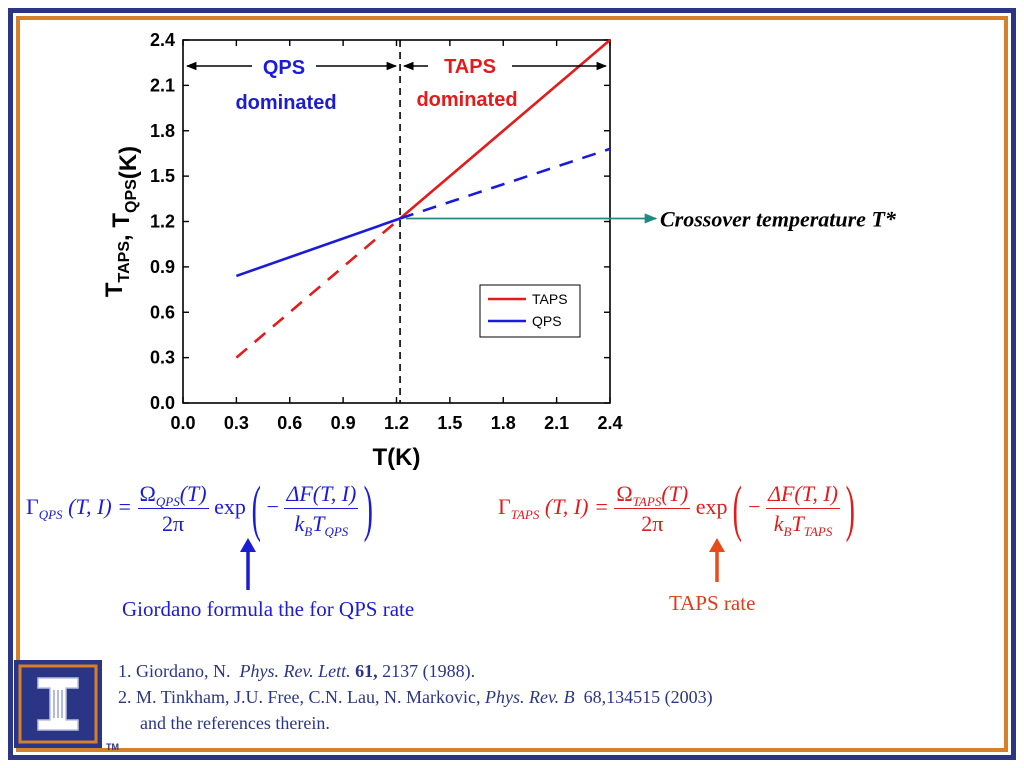 The width and height of the screenshot is (1024, 768). What do you see at coordinates (336, 531) in the screenshot?
I see `t-subscript: QPS` at bounding box center [336, 531].